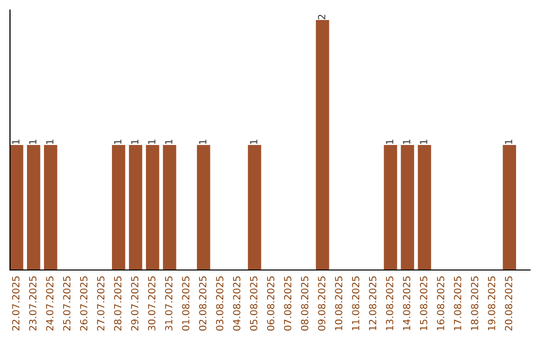 The image size is (540, 340). What do you see at coordinates (152, 303) in the screenshot?
I see `x-tick-label: 30.07.2025` at bounding box center [152, 303].